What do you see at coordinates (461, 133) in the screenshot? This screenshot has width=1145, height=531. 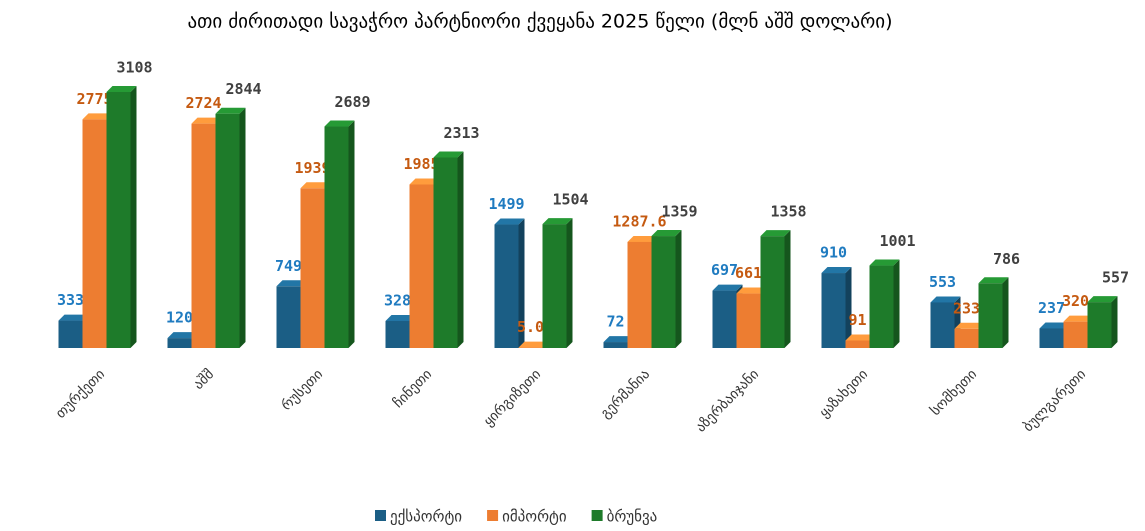 I see `value-label: 2313` at bounding box center [461, 133].